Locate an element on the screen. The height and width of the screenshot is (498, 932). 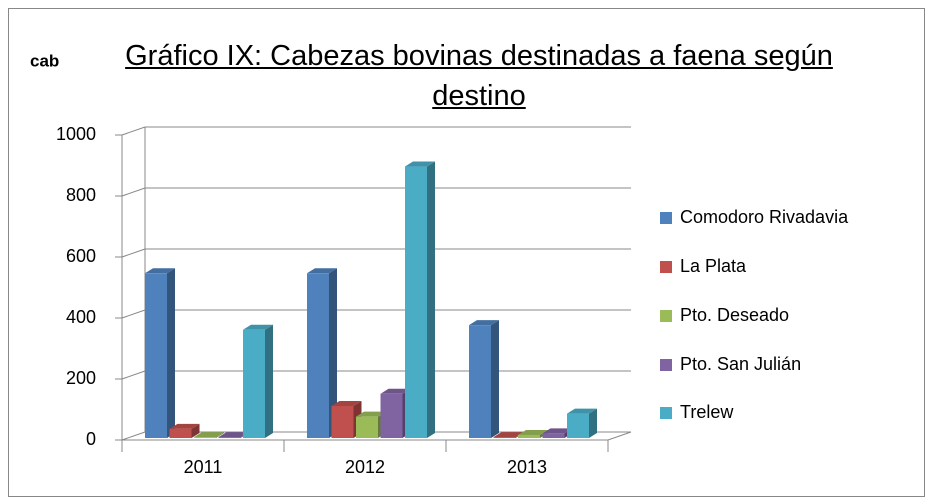
legend-label: Pto. San Julián is located at coordinates (740, 364).